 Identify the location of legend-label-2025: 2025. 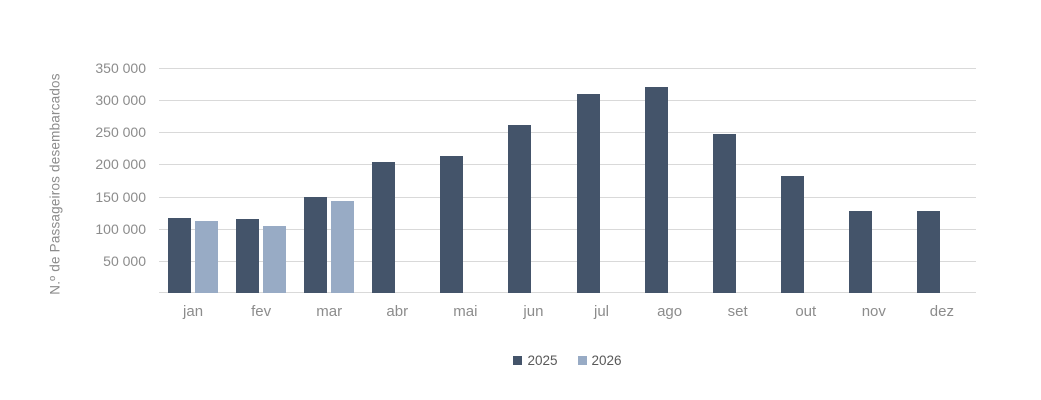
(542, 360).